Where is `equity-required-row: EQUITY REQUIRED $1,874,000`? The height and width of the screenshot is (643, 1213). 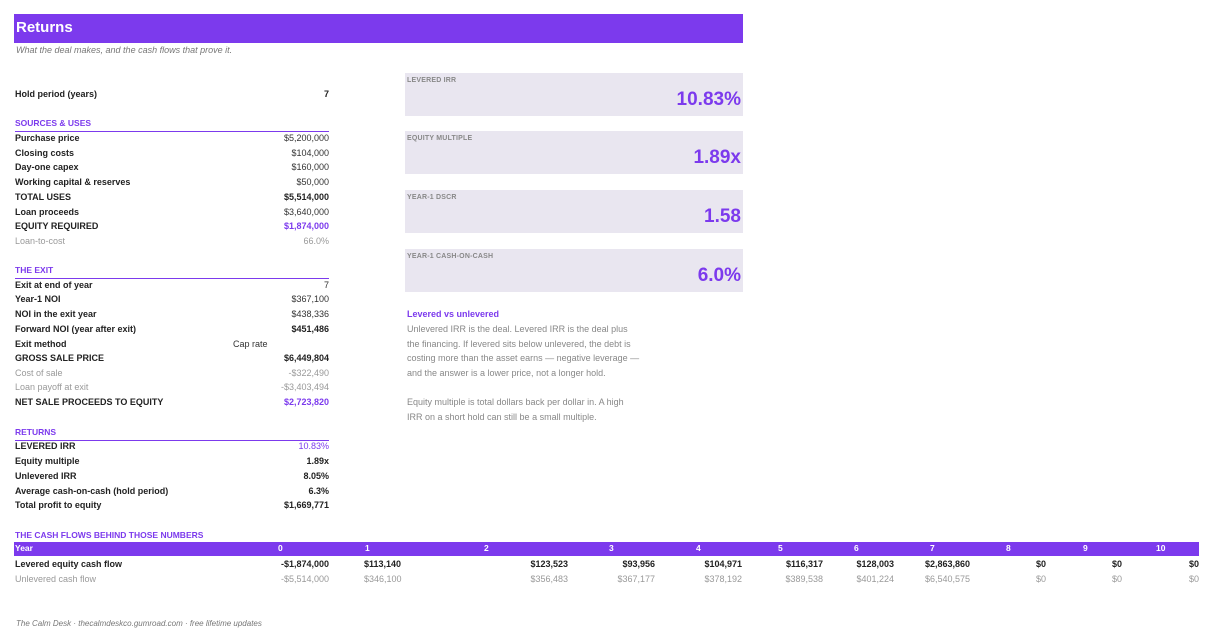 equity-required-row: EQUITY REQUIRED $1,874,000 is located at coordinates (172, 228).